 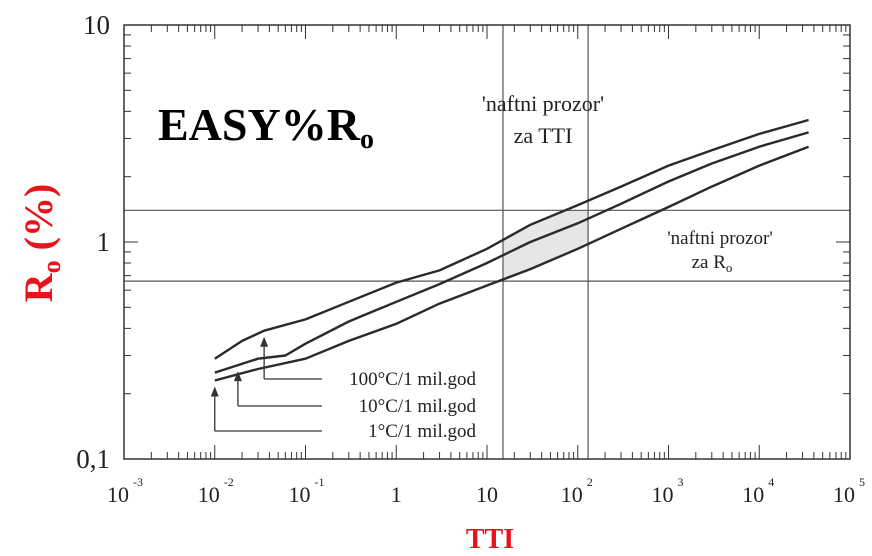 I want to click on x-axis-label: TTI, so click(x=490, y=539).